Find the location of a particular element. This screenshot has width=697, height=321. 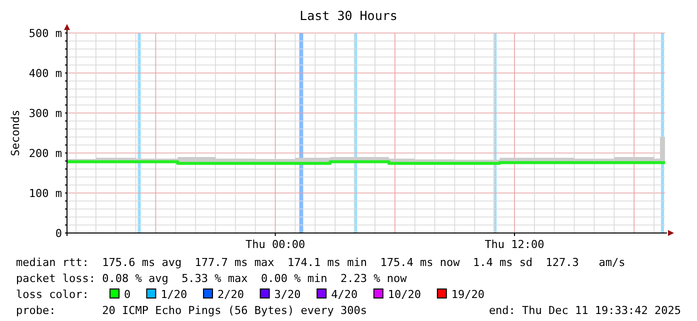

text: 10/20 is located at coordinates (405, 294).